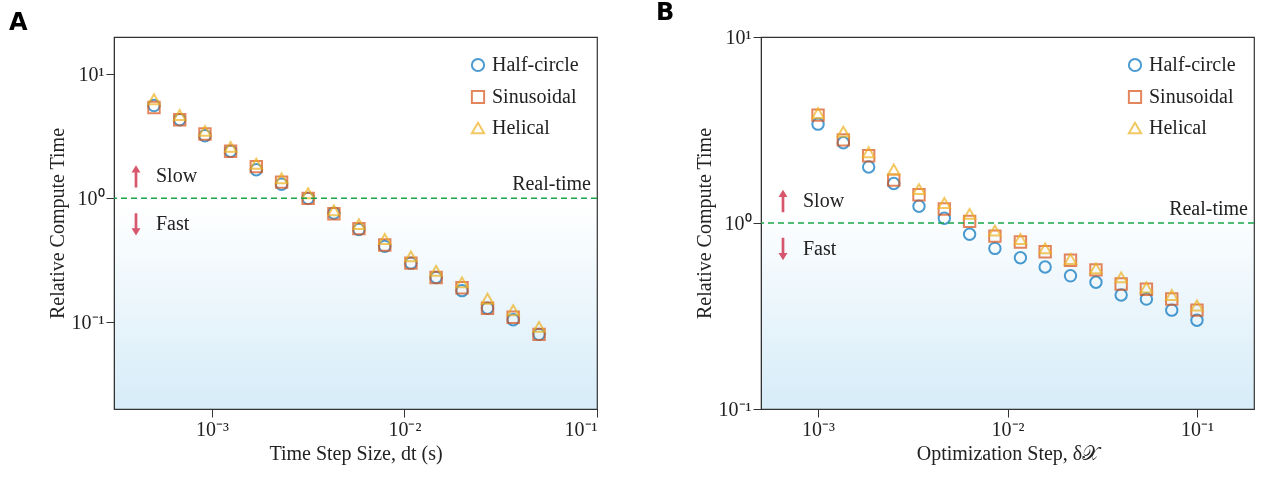  I want to click on x-axis-title: Optimization Step, δ𝒳, so click(1009, 453).